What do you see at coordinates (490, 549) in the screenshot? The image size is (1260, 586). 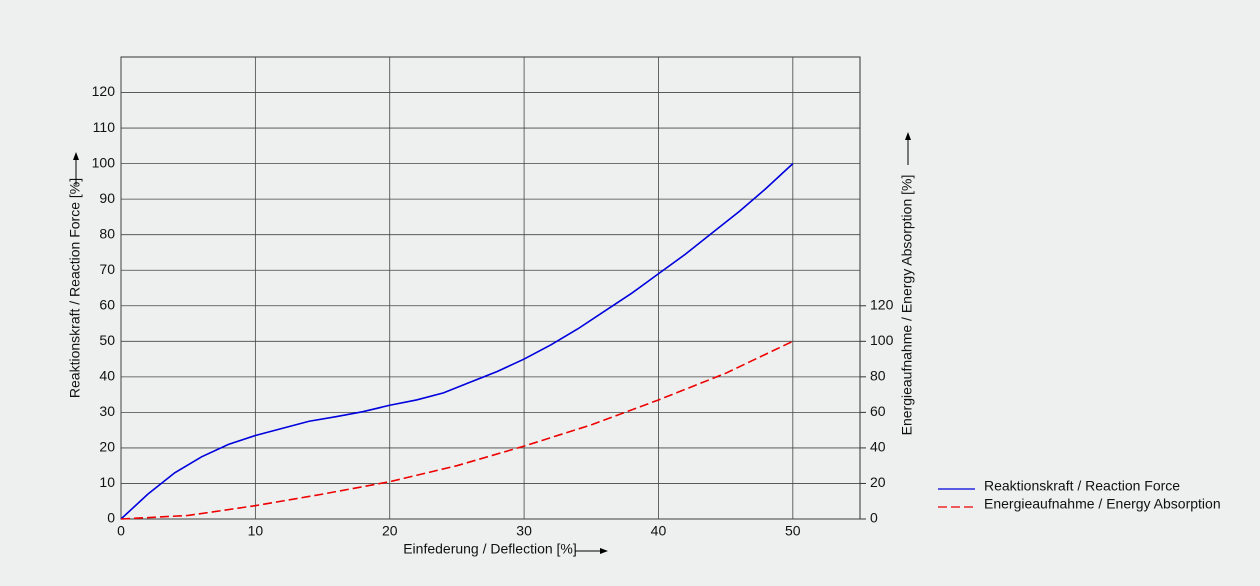 I see `x-axis-label: Einfederung / Deflection [%]` at bounding box center [490, 549].